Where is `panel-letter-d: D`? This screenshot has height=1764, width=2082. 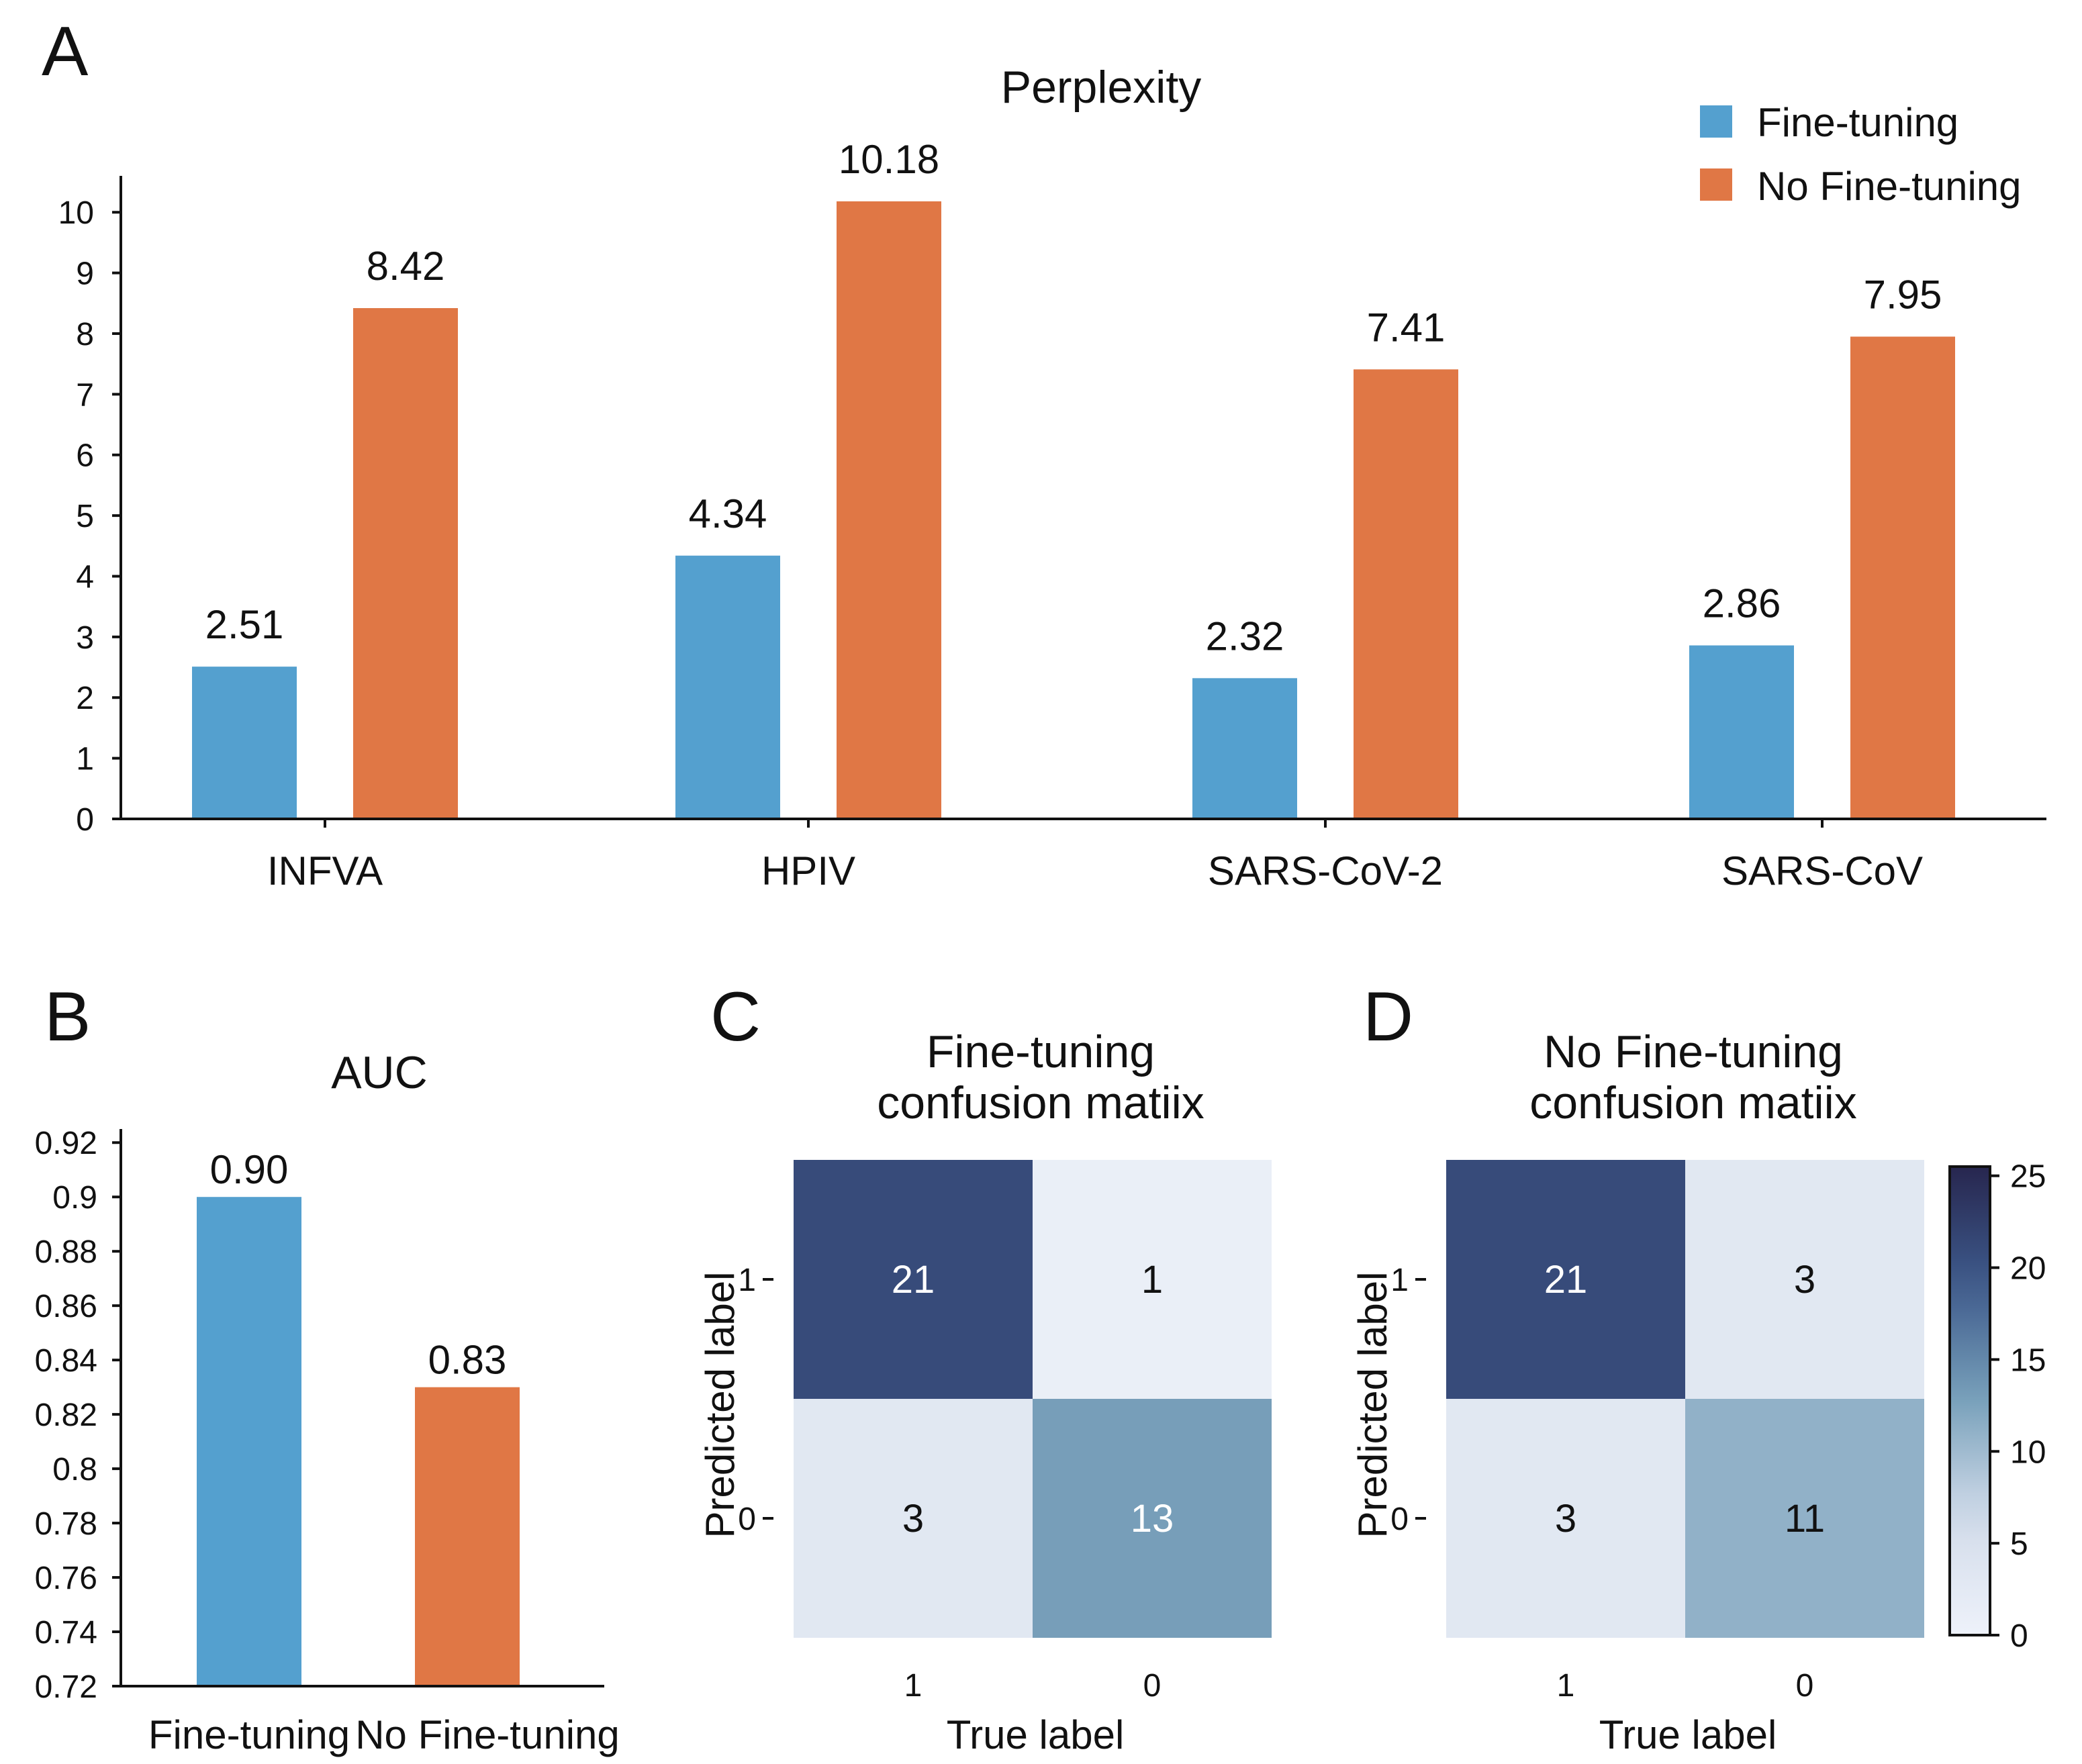 panel-letter-d: D is located at coordinates (1388, 1017).